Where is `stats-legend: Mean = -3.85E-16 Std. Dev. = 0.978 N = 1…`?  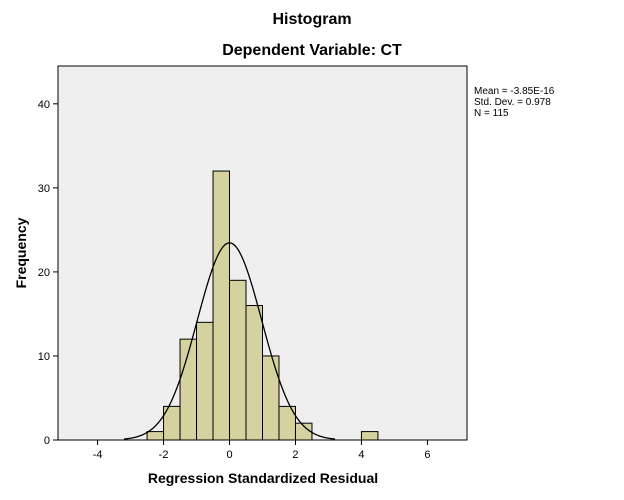 stats-legend: Mean = -3.85E-16 Std. Dev. = 0.978 N = 1… is located at coordinates (514, 102).